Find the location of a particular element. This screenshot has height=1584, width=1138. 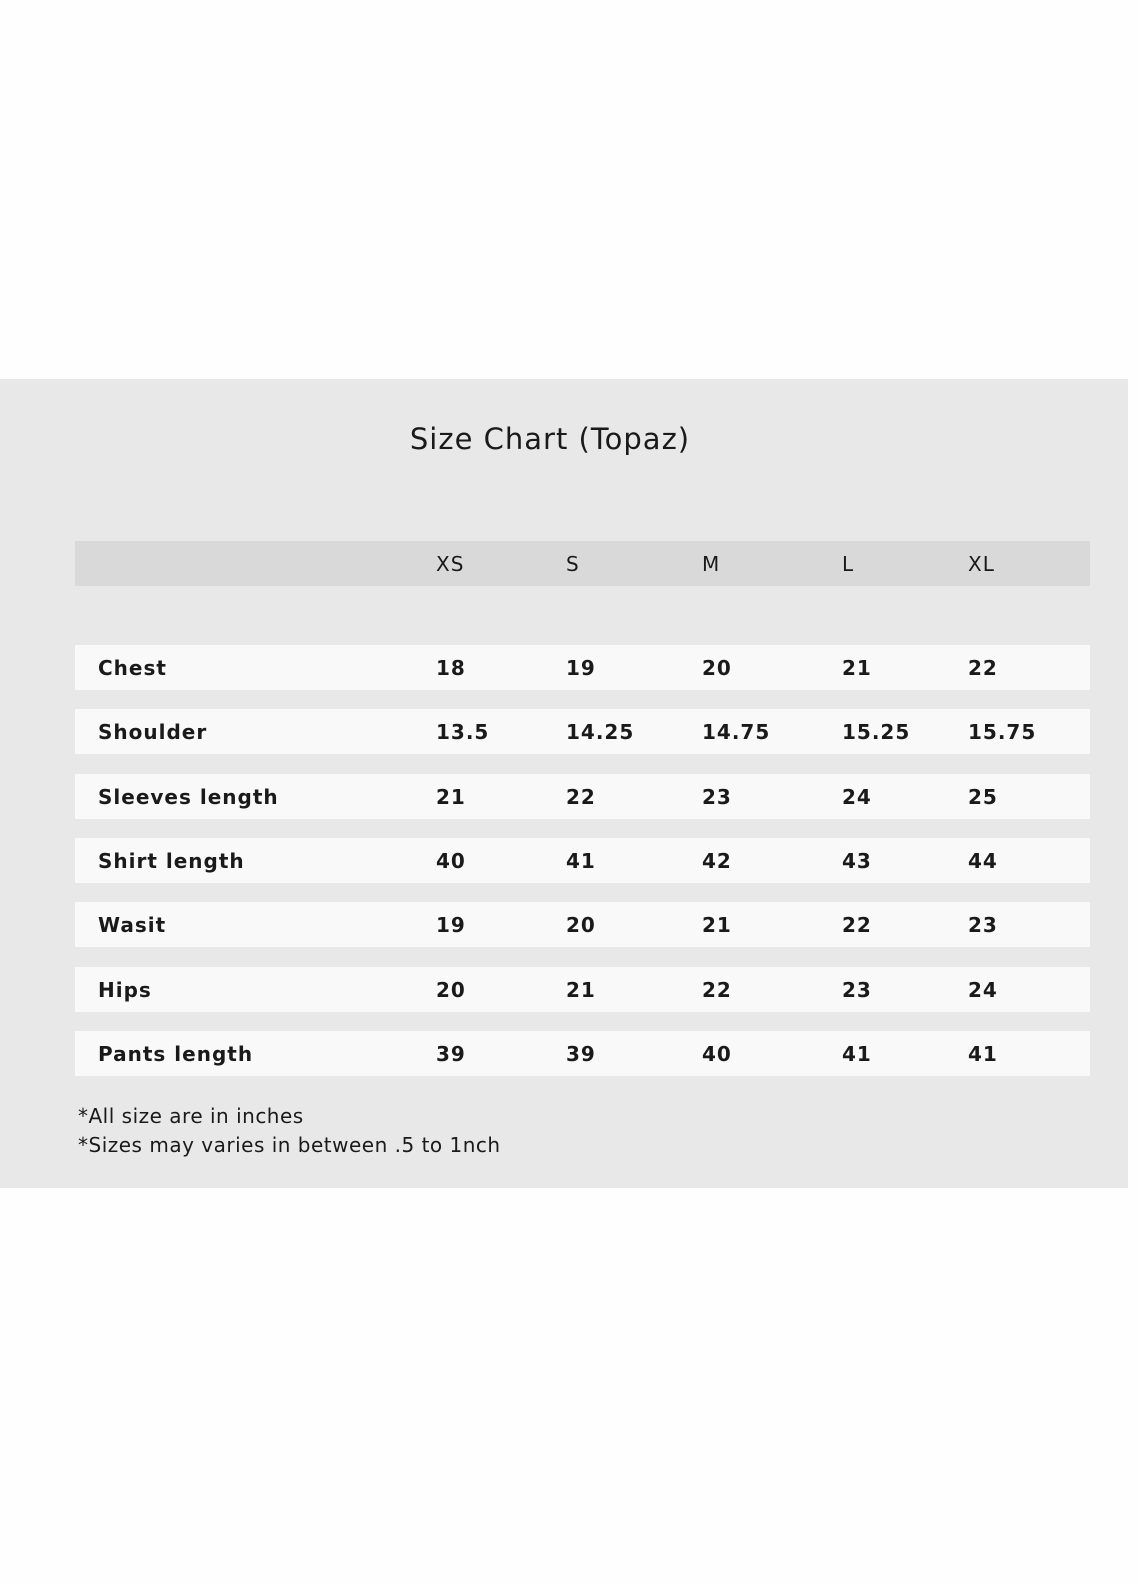

table-row: Chest 18 19 20 21 22 is located at coordinates (582, 667).